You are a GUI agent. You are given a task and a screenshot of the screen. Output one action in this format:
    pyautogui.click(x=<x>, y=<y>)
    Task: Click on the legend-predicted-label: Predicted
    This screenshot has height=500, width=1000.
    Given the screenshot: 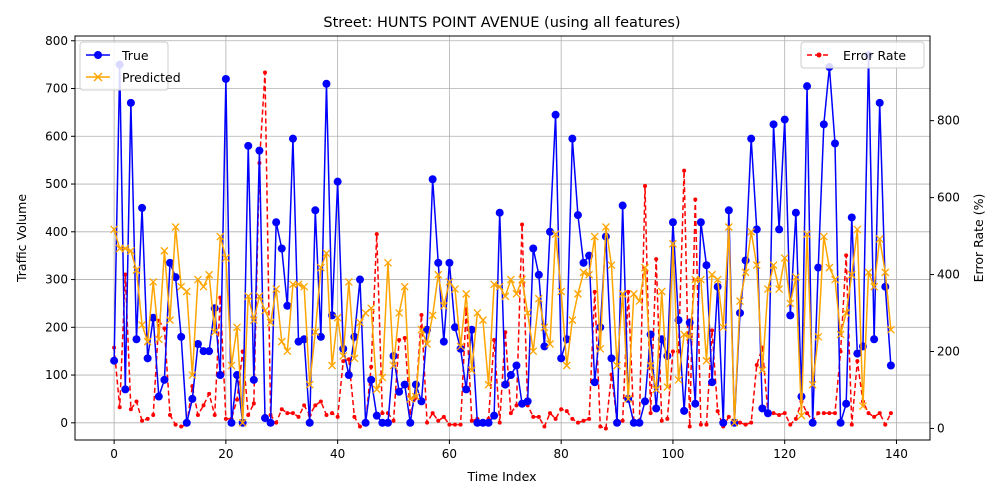 What is the action you would take?
    pyautogui.click(x=151, y=77)
    